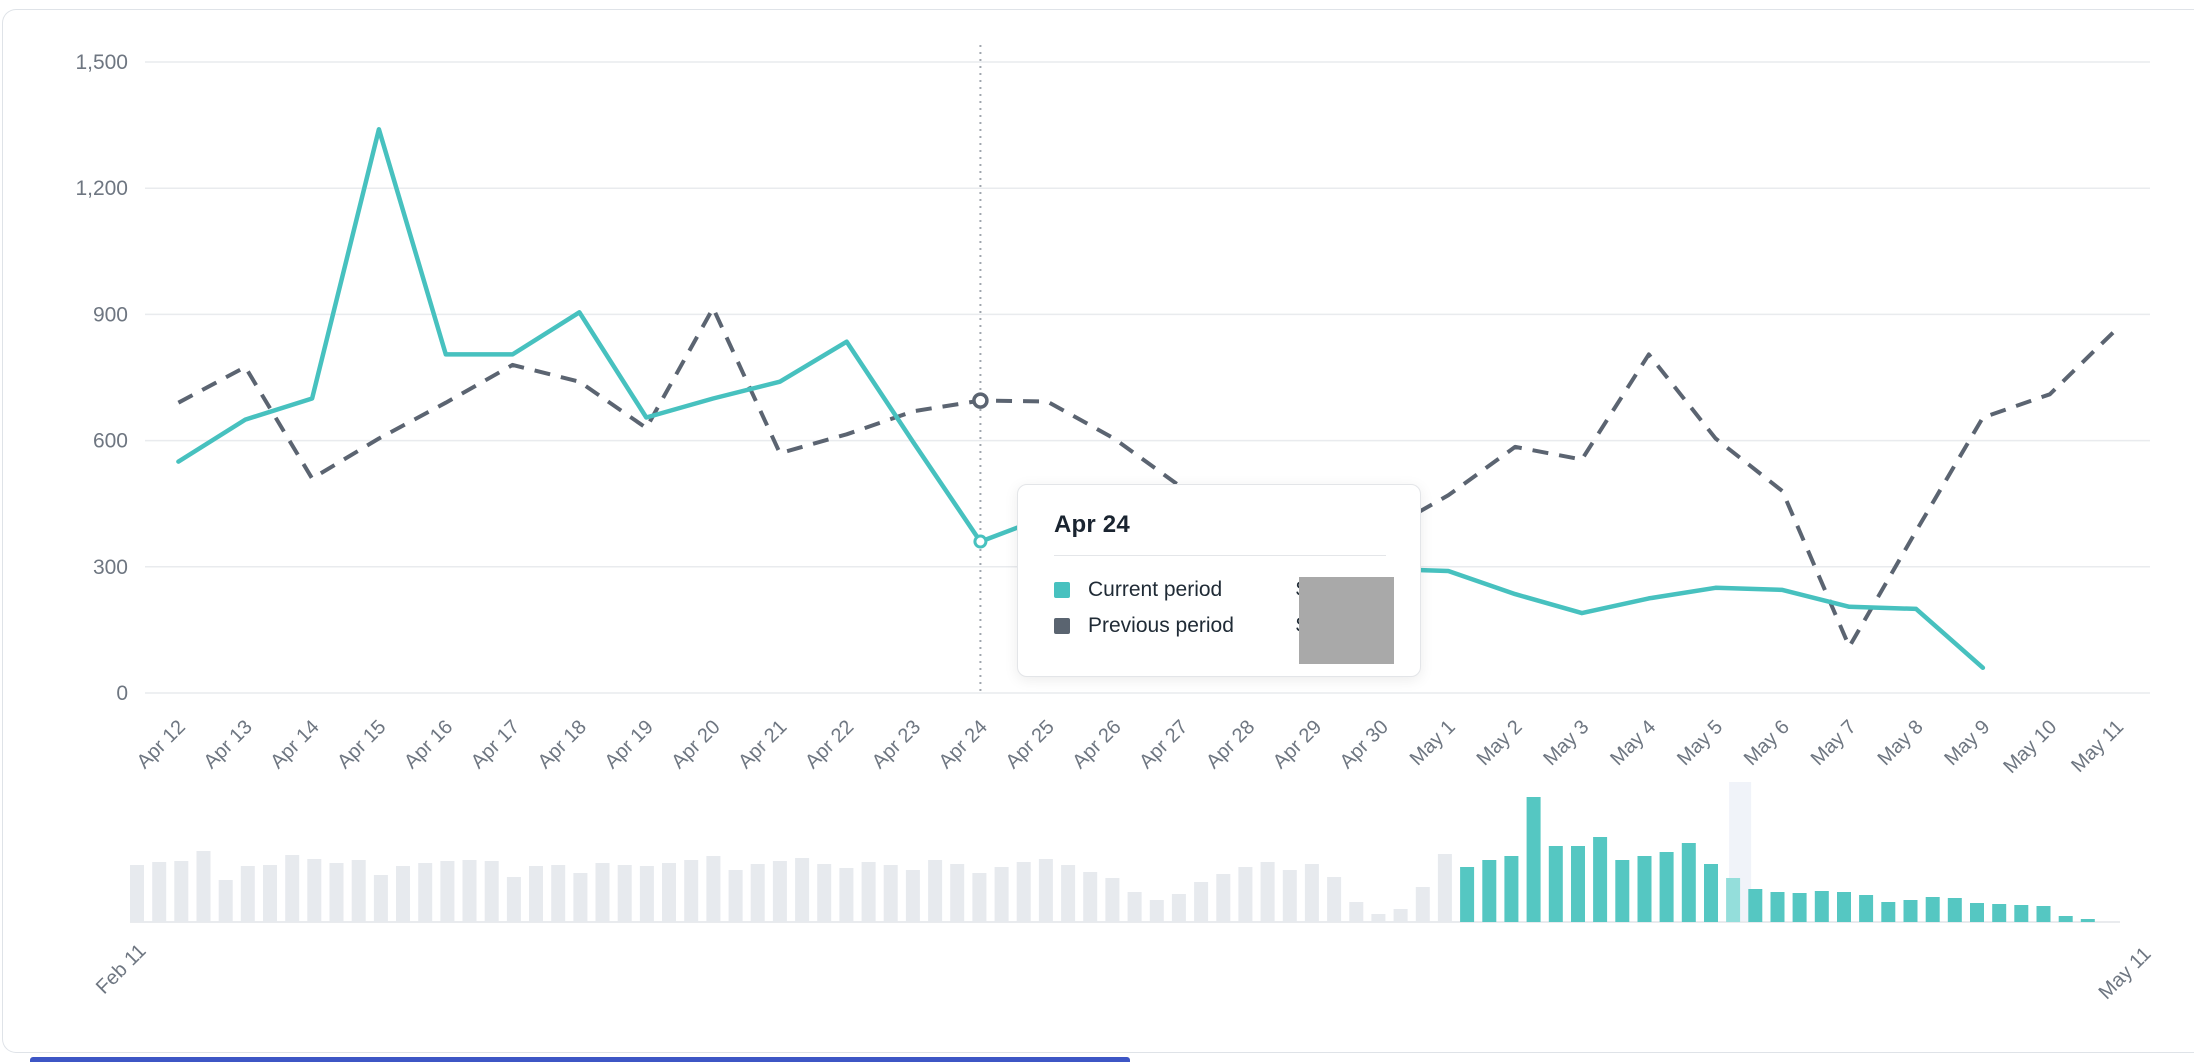 This screenshot has width=2194, height=1062. What do you see at coordinates (1834, 743) in the screenshot?
I see `svg-text: May 7` at bounding box center [1834, 743].